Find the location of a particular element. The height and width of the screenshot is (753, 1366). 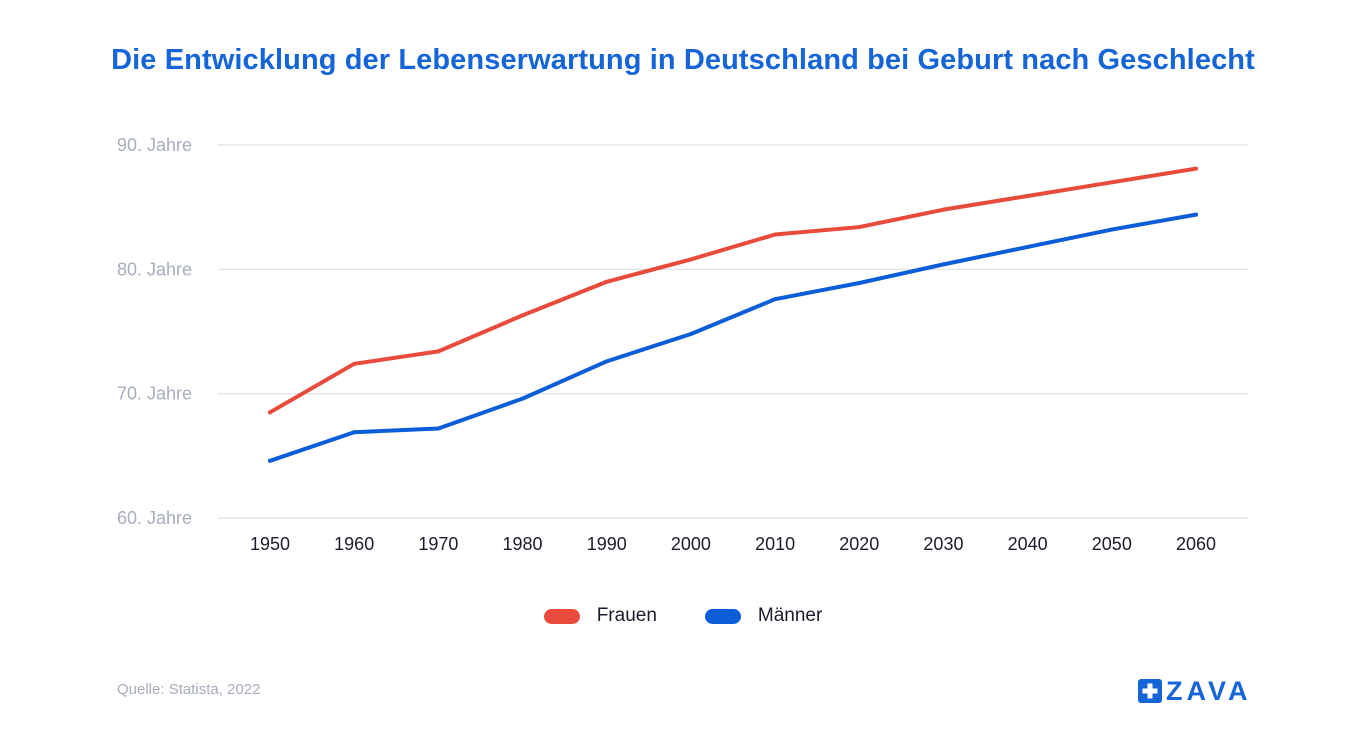

x-tick-label: 2050 is located at coordinates (1112, 544).